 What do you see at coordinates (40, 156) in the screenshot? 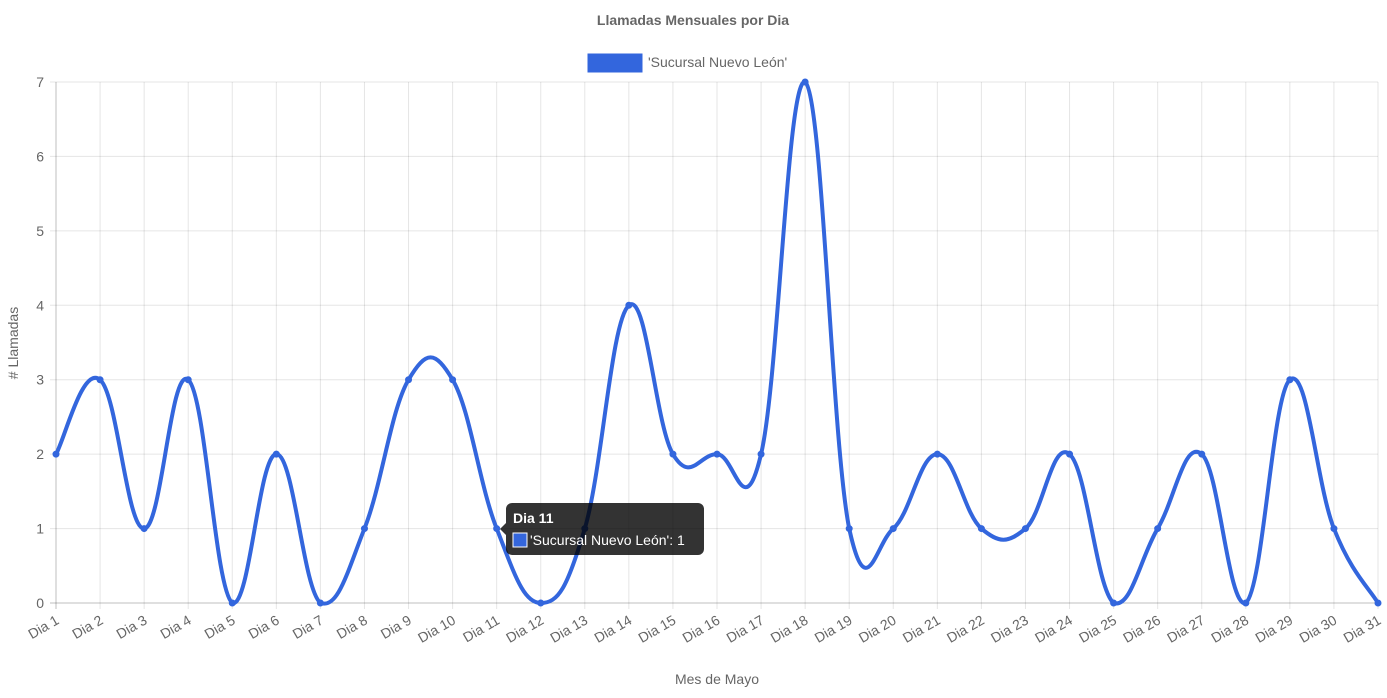
I see `y-tick-label: 6` at bounding box center [40, 156].